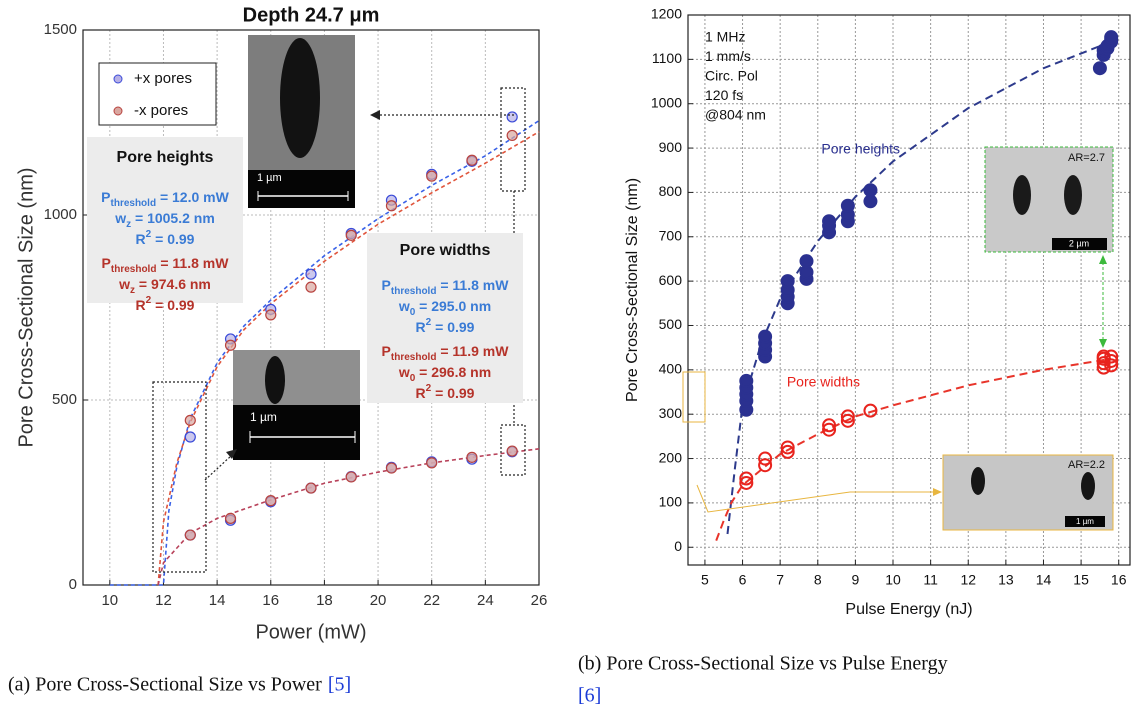 The height and width of the screenshot is (710, 1142). What do you see at coordinates (413, 378) in the screenshot?
I see `annotation-text: 0` at bounding box center [413, 378].